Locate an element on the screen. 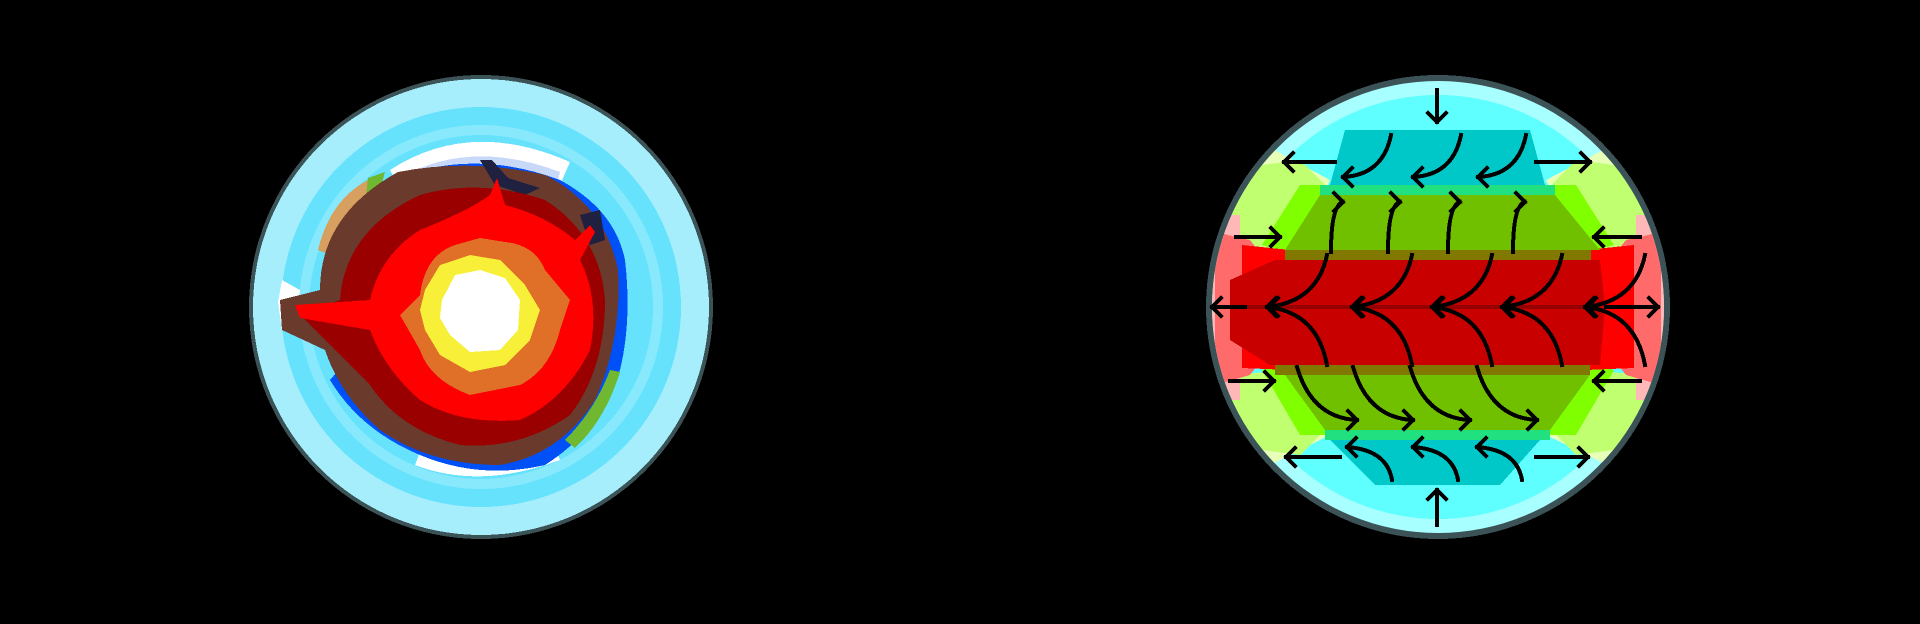 This screenshot has width=1920, height=624. south-boundary is located at coordinates (1432, 370).